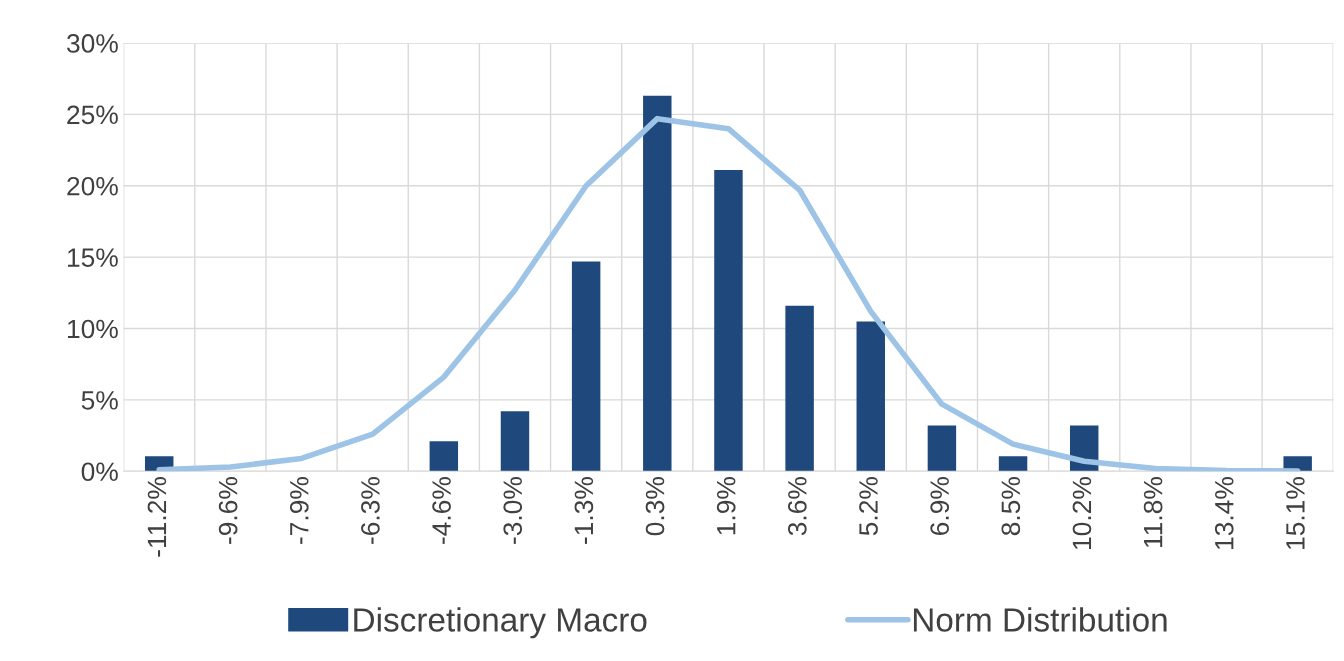  Describe the element at coordinates (92, 186) in the screenshot. I see `y-tick-label: 20%` at that location.